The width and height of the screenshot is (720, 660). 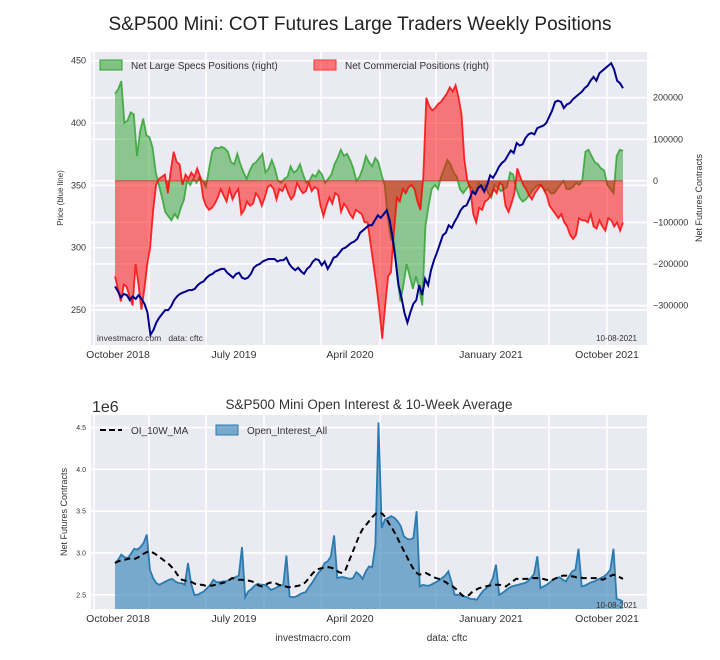 What do you see at coordinates (105, 407) in the screenshot?
I see `bottom-scale-label: 1e6` at bounding box center [105, 407].